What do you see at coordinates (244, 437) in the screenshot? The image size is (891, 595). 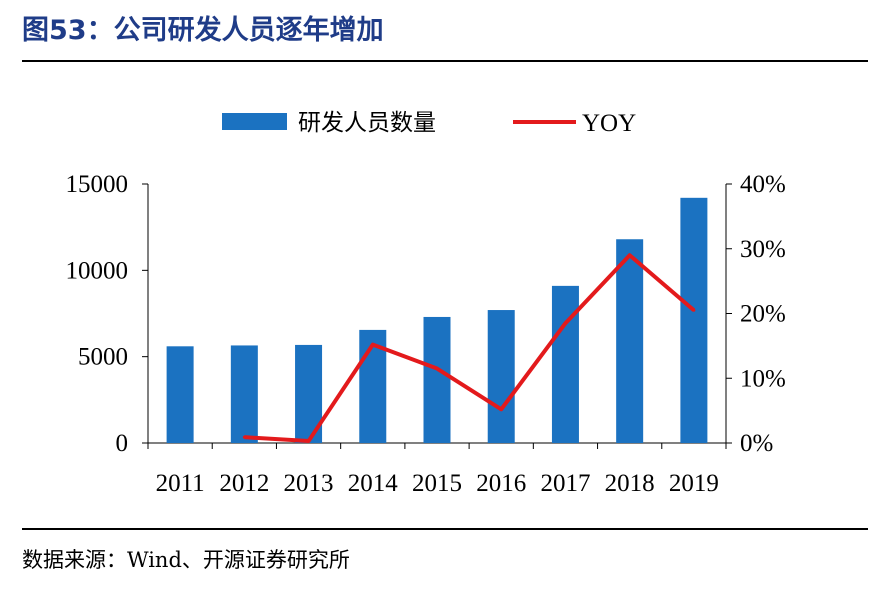 I see `yoy-point-2012` at bounding box center [244, 437].